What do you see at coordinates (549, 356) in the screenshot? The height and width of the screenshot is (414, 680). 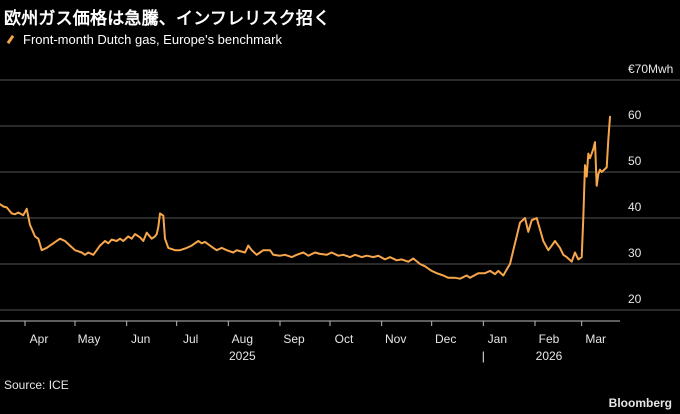 I see `year-label-2026: 2026` at bounding box center [549, 356].